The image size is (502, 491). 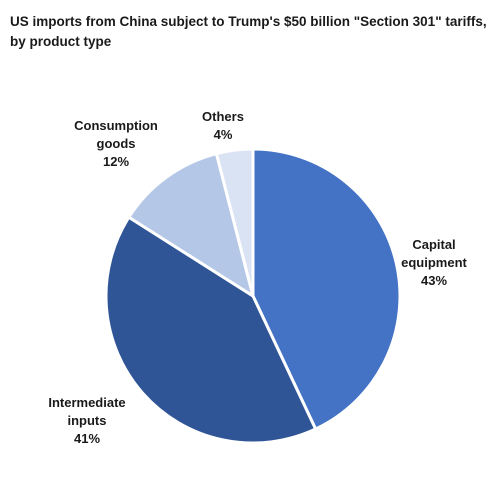 I want to click on slice-label-capital-equipment: Capital equipment 43%, so click(x=434, y=262).